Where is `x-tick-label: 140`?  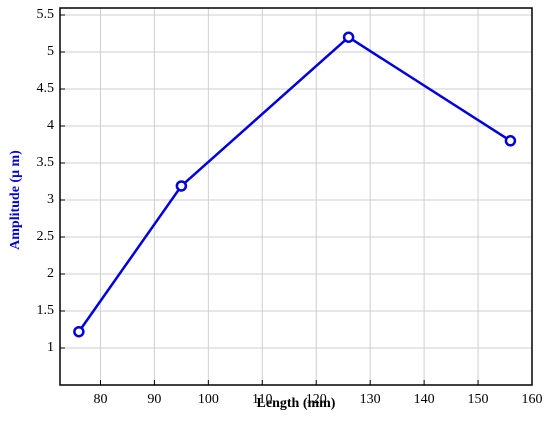
x-tick-label: 140 is located at coordinates (424, 399).